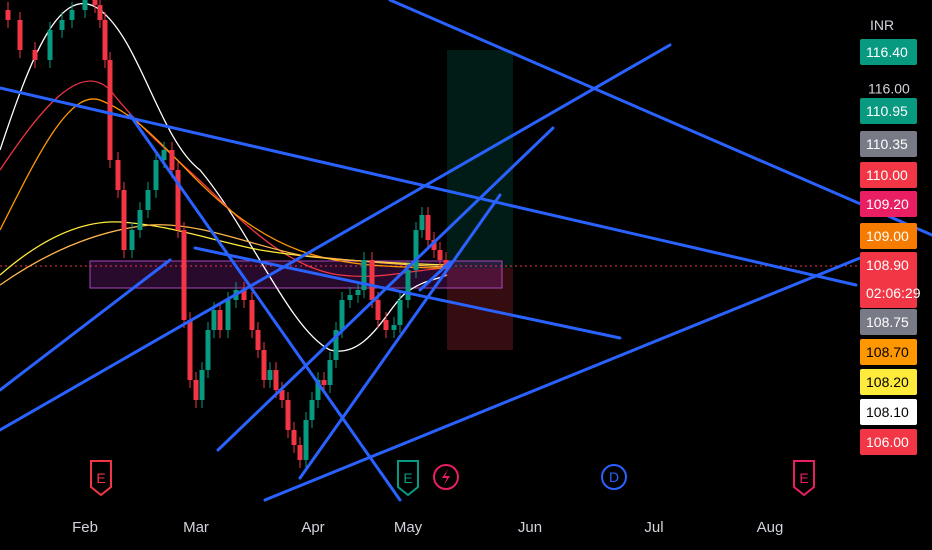  I want to click on split-event-icon, so click(446, 477).